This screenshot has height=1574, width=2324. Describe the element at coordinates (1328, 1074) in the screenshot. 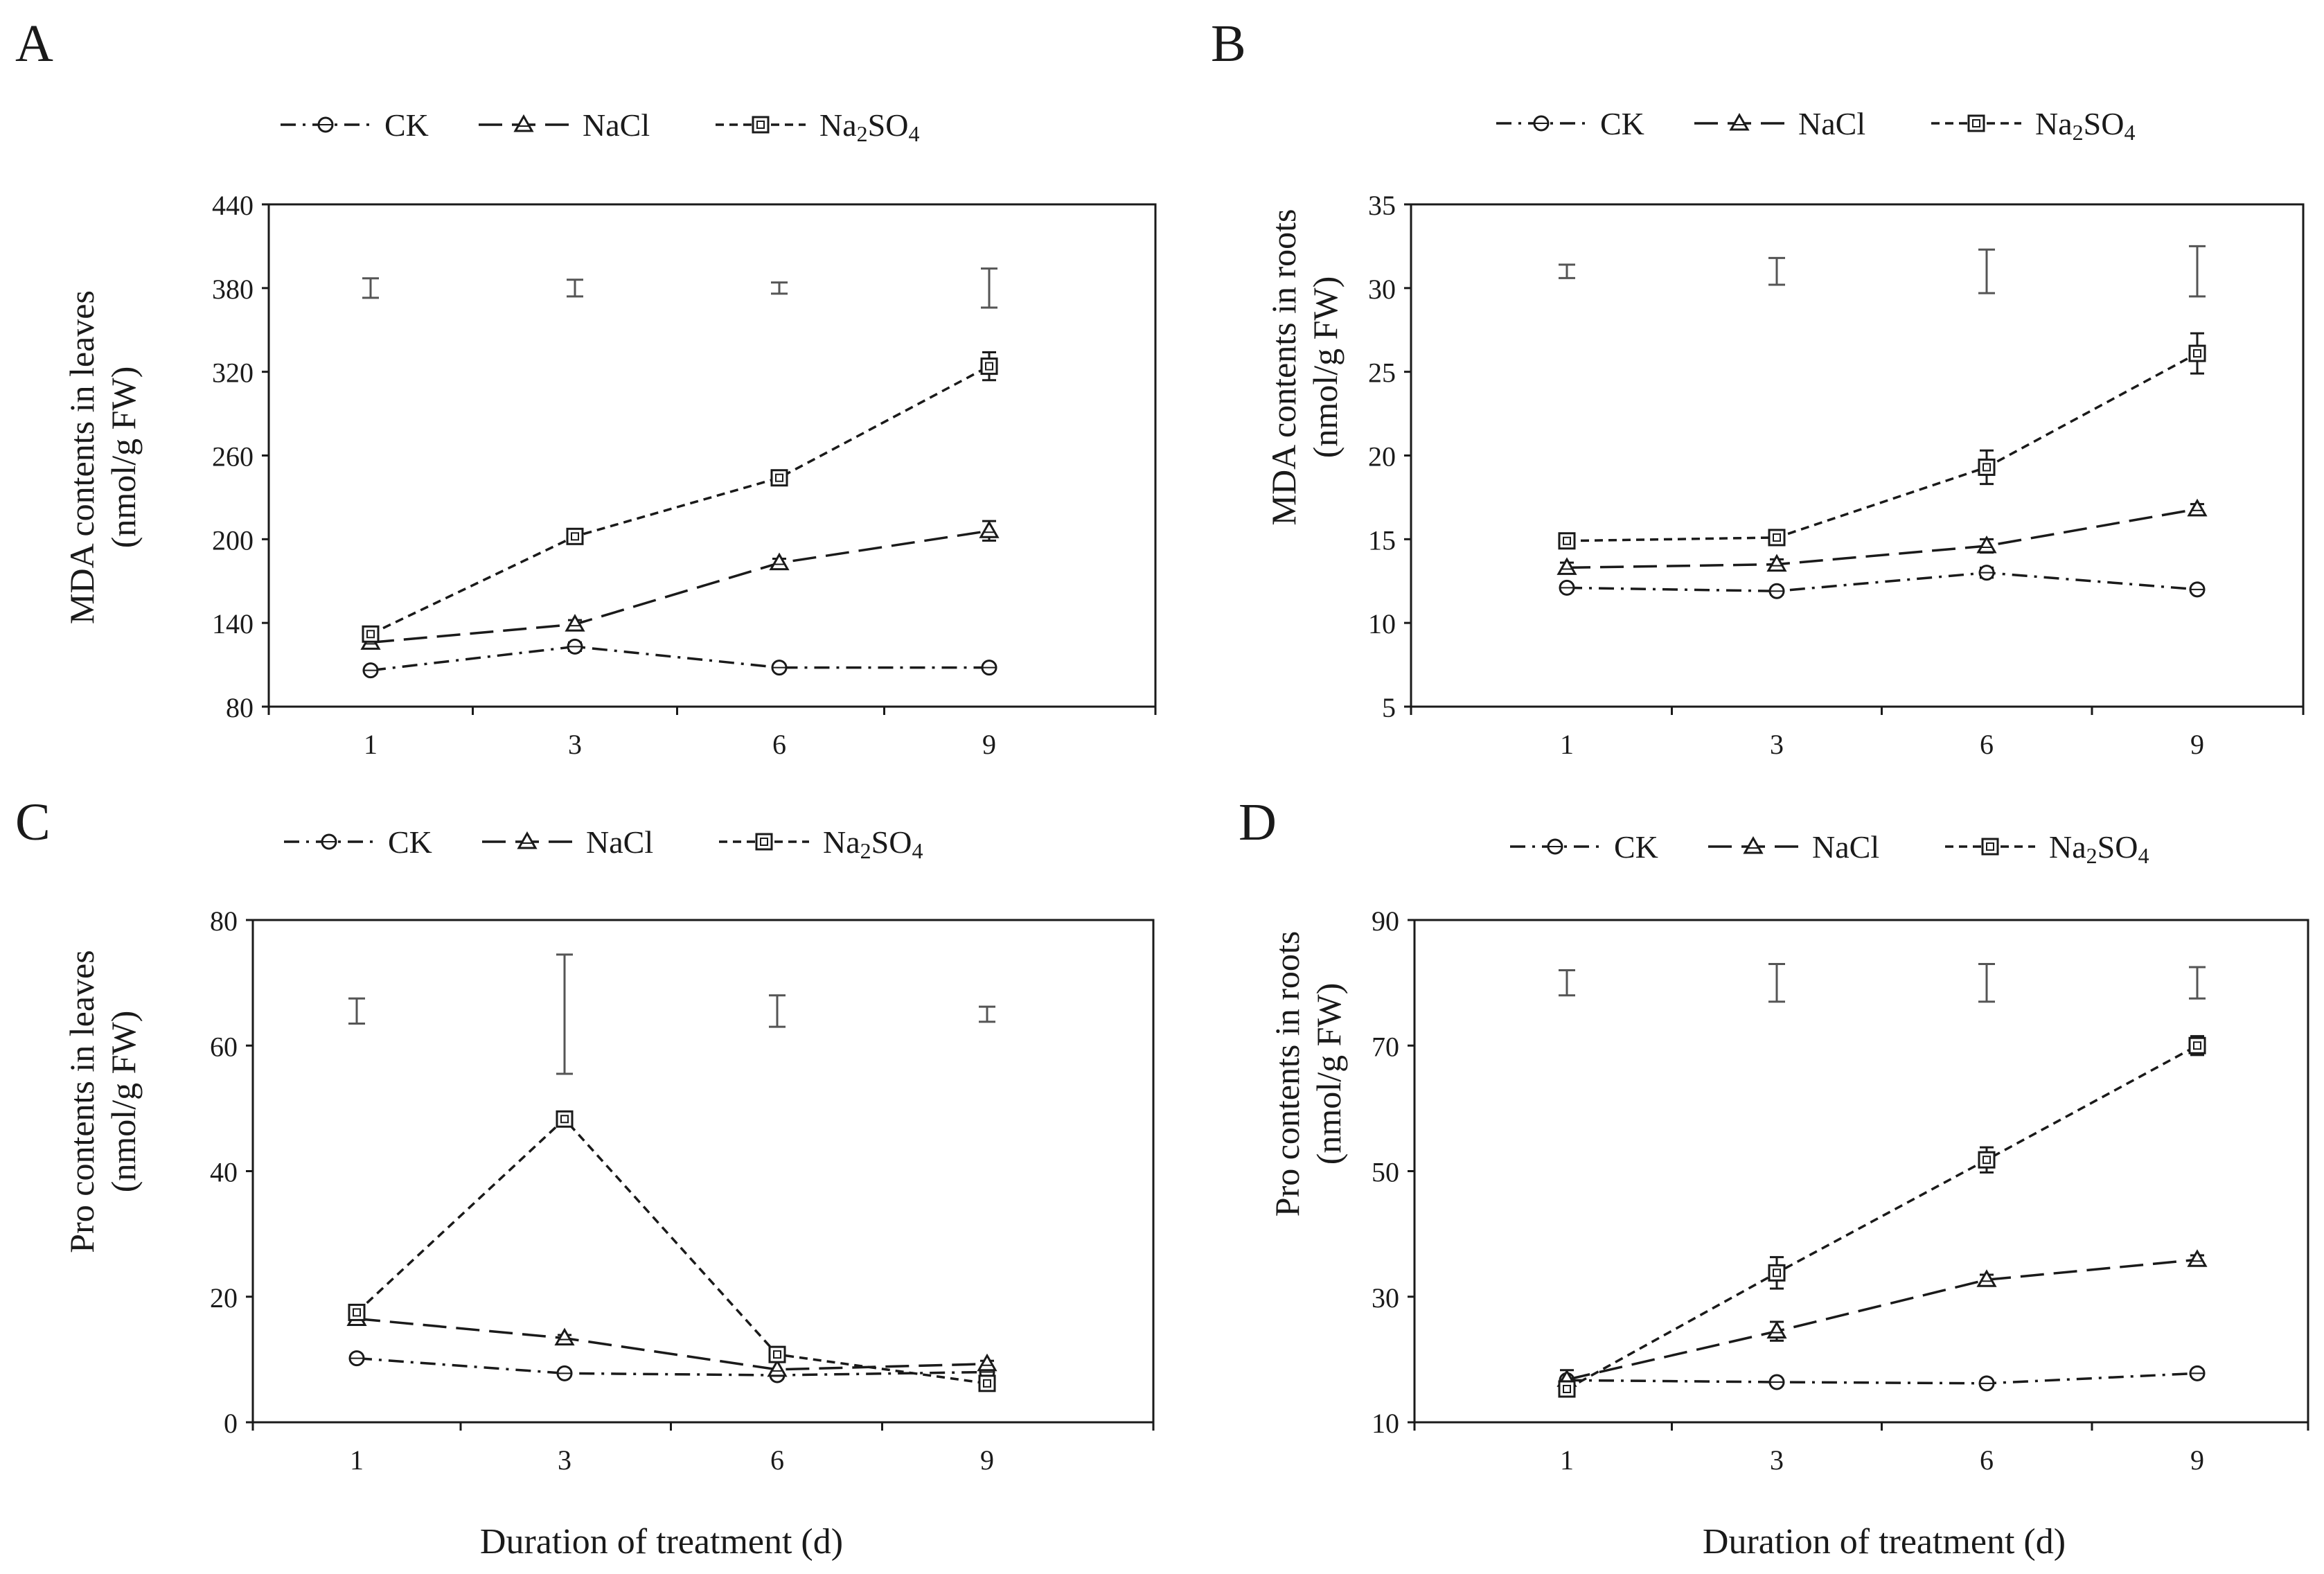

I see `ylabel-unit-d: (nmol/g FW)` at that location.